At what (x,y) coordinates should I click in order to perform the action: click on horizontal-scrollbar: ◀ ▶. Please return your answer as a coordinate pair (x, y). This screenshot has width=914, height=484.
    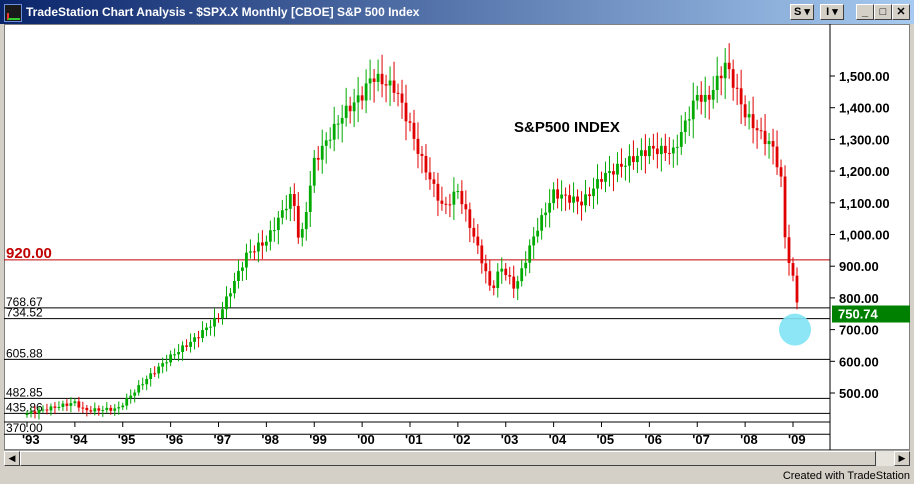
    Looking at the image, I should click on (457, 458).